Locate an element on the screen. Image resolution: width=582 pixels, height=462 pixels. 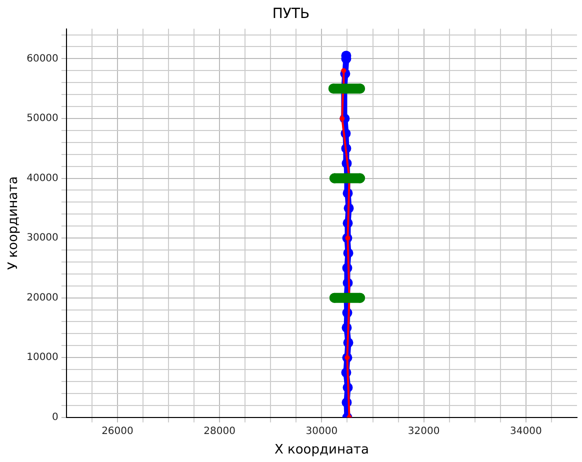
x-axis-title: X координата is located at coordinates (321, 450).